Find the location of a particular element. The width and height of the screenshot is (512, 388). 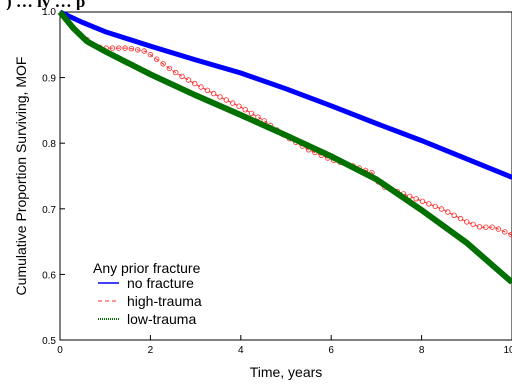

legend-item: high-trauma is located at coordinates (150, 301).